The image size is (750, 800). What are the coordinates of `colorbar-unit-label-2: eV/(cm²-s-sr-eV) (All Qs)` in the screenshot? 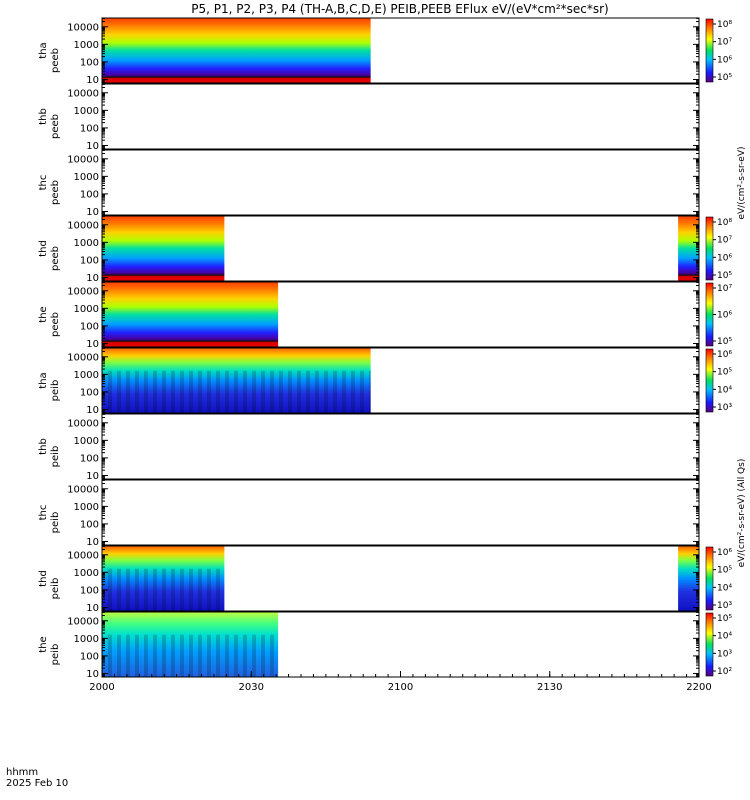 It's located at (742, 513).